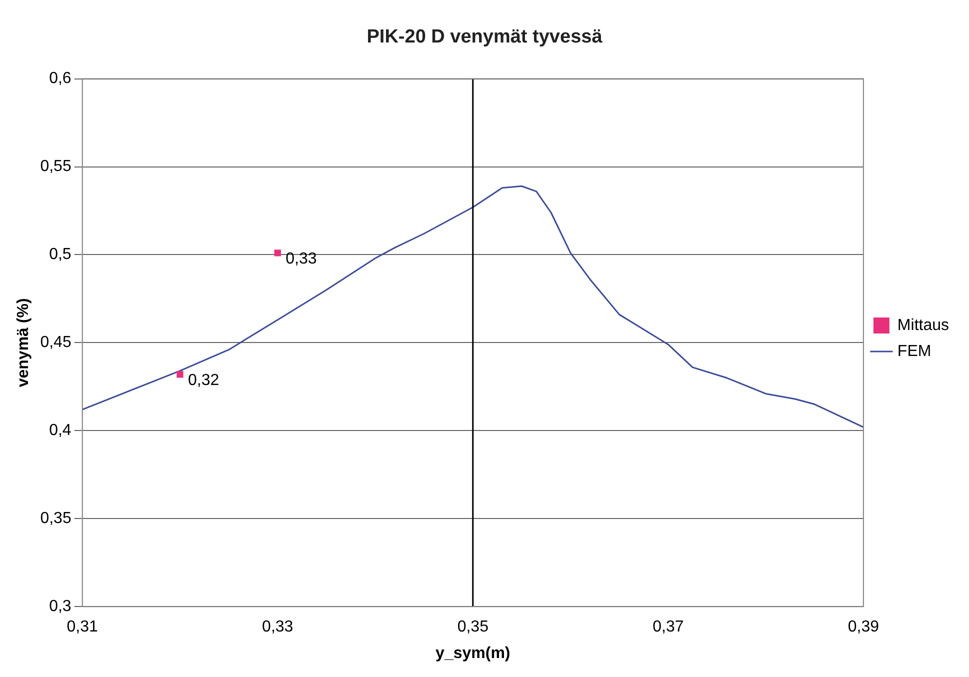 The image size is (969, 677). Describe the element at coordinates (82, 627) in the screenshot. I see `x-tick-label: 0,31` at that location.